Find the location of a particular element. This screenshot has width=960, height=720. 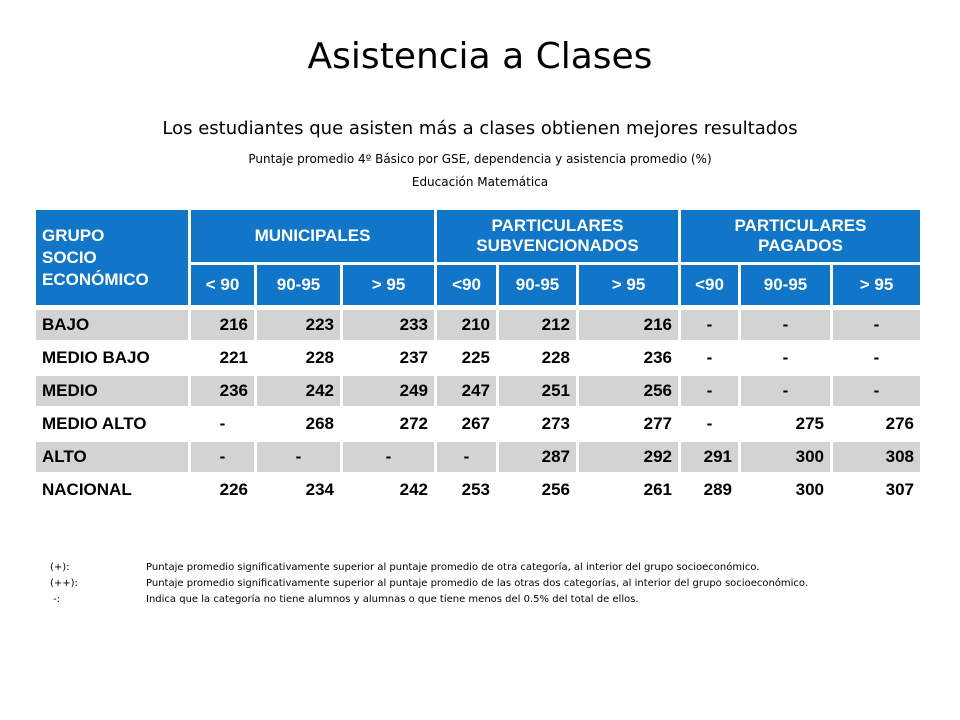

score-cell: 276 is located at coordinates (875, 422).